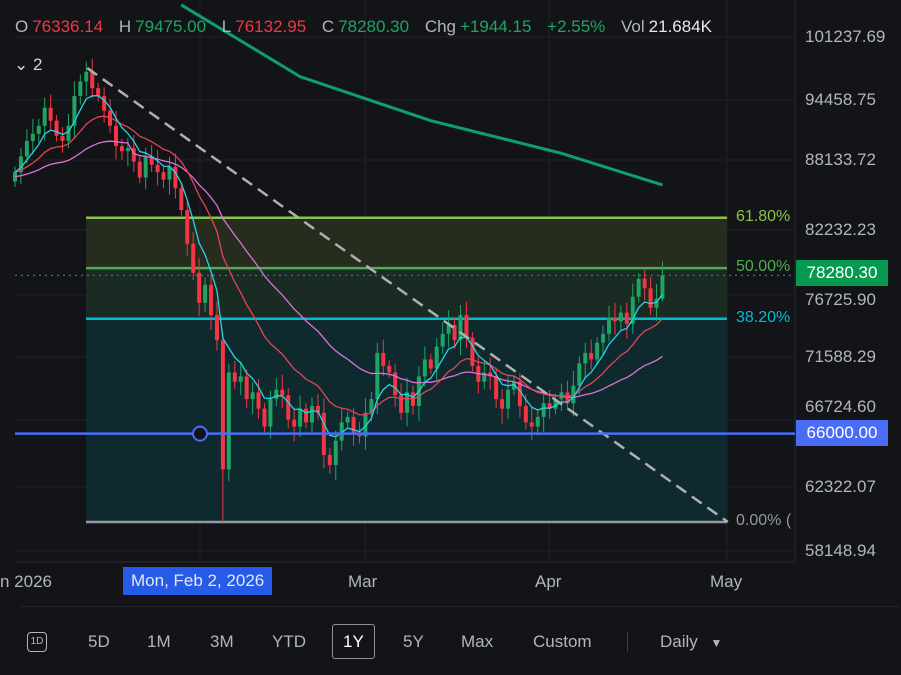 Image resolution: width=901 pixels, height=675 pixels. What do you see at coordinates (222, 641) in the screenshot?
I see `range-3m: 3M` at bounding box center [222, 641].